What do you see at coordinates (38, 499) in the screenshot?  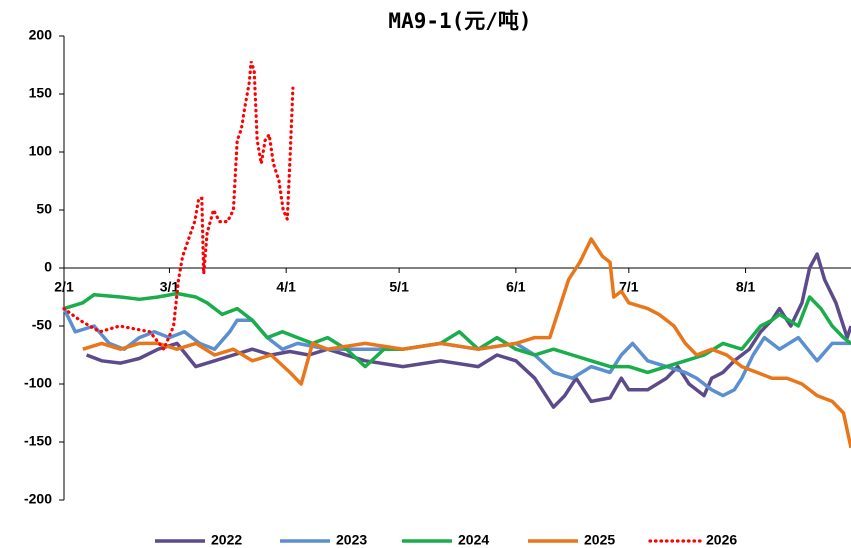 I see `y-tick-label: -200` at bounding box center [38, 499].